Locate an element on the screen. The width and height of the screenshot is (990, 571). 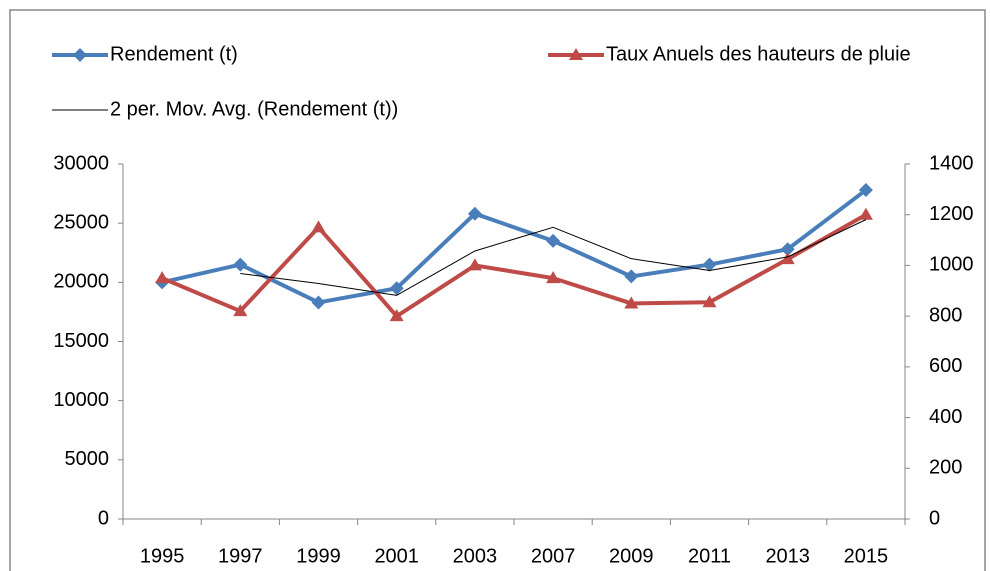
y-tick-label: 5000 is located at coordinates (87, 459).